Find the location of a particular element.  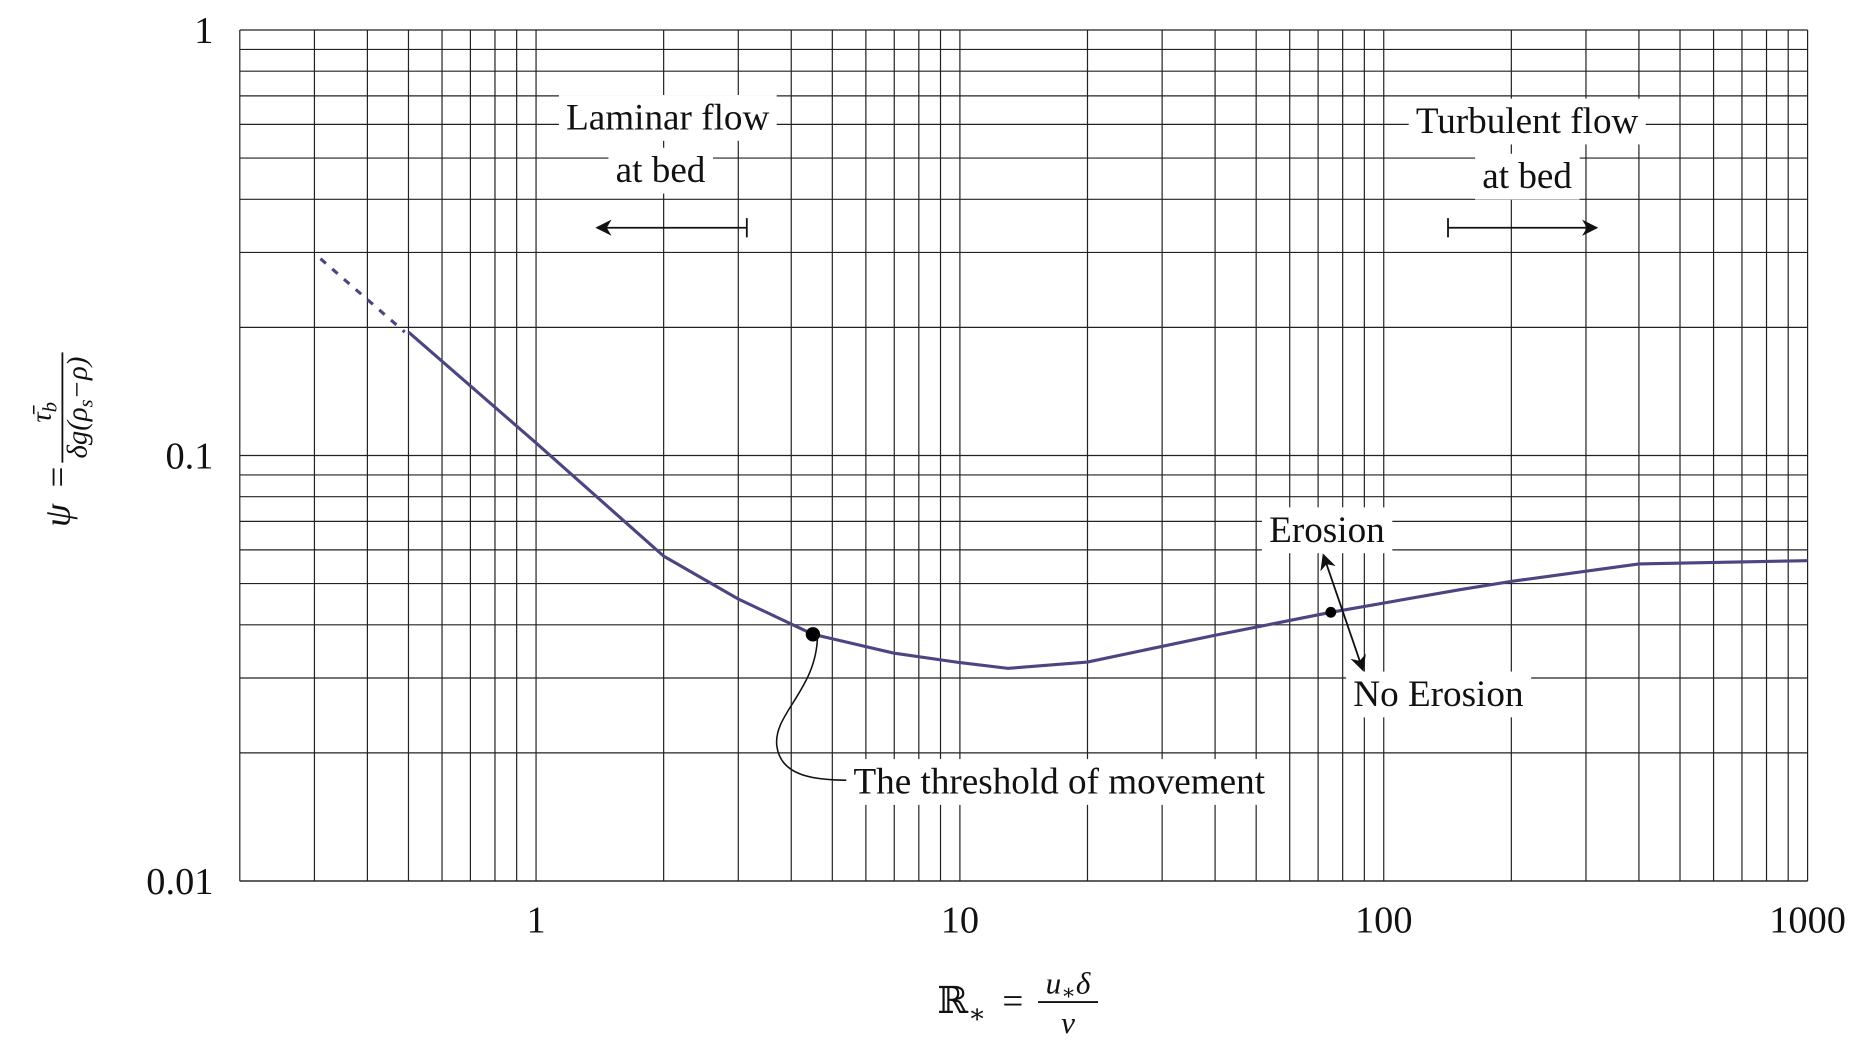

y-label-denominator-main: δg(ρ is located at coordinates (77, 432).